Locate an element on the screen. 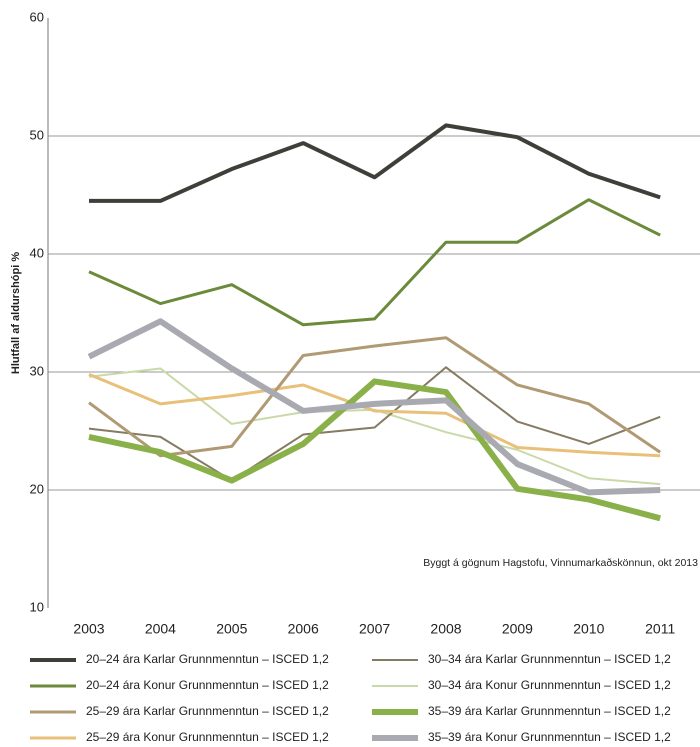  y-axis-label: Hlutfall af aldurshópi % is located at coordinates (16, 313).